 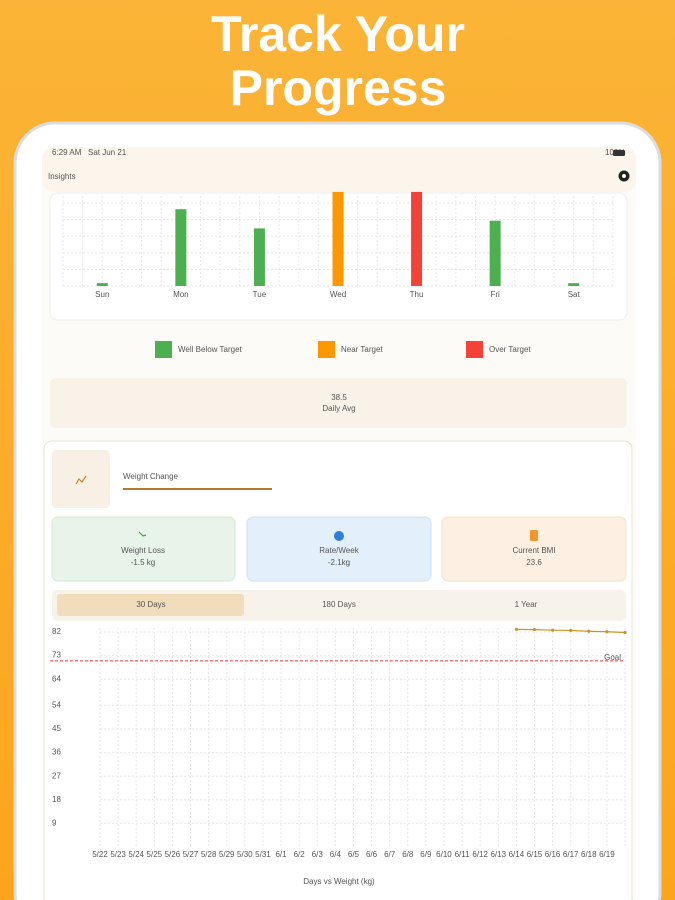 What do you see at coordinates (534, 562) in the screenshot?
I see `stat-value: 23.6` at bounding box center [534, 562].